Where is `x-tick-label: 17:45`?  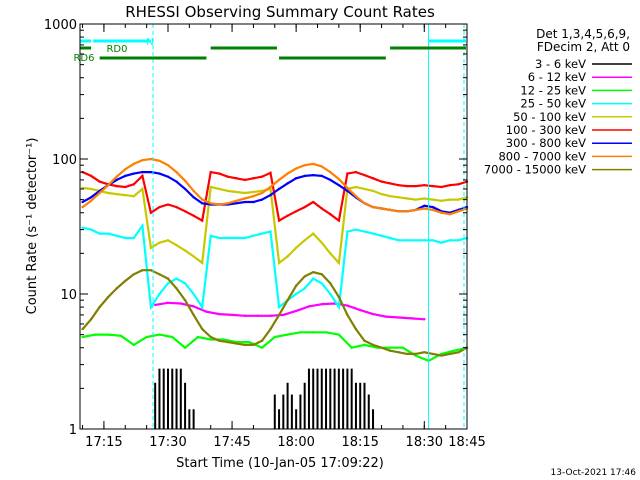
x-tick-label: 17:45 is located at coordinates (231, 442).